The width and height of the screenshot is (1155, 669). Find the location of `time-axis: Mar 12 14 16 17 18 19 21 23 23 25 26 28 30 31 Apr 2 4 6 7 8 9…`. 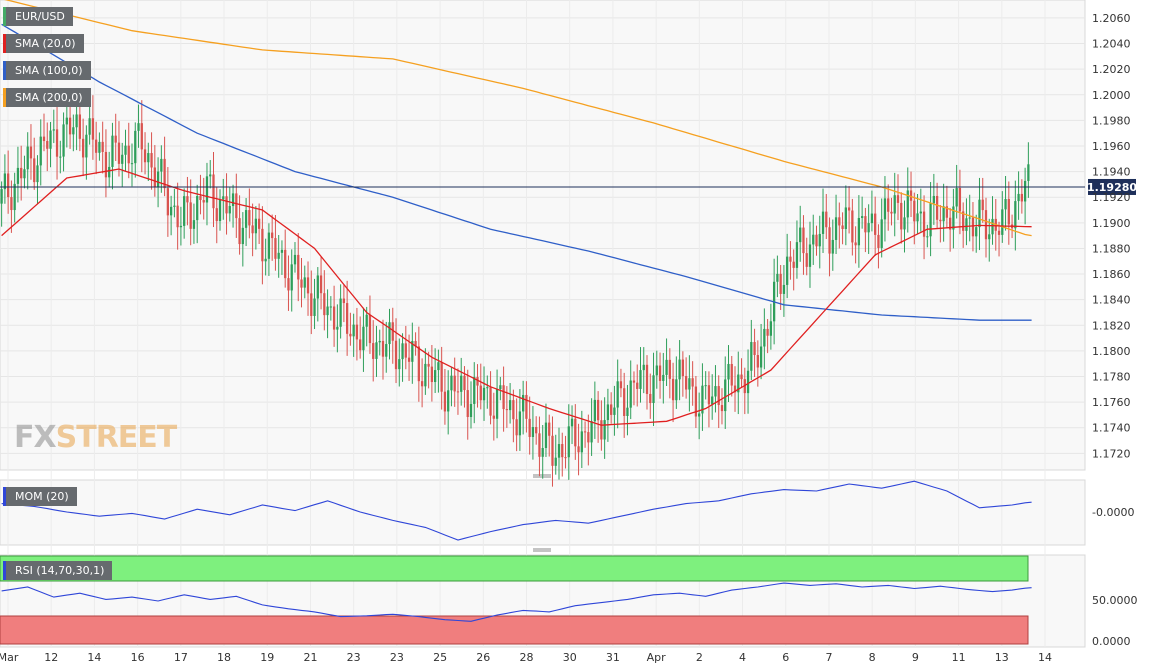

time-axis: Mar 12 14 16 17 18 19 21 23 23 25 26 28 30 31 Apr 2 4 6 7 8 9… is located at coordinates (526, 657).